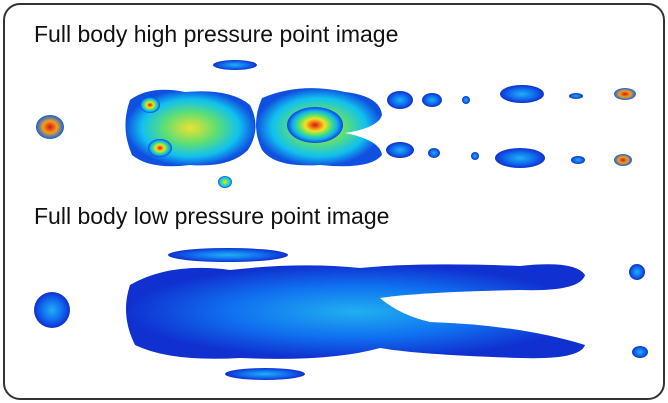 This screenshot has height=403, width=668. I want to click on panel-label: Full body high pressure point image, so click(216, 34).